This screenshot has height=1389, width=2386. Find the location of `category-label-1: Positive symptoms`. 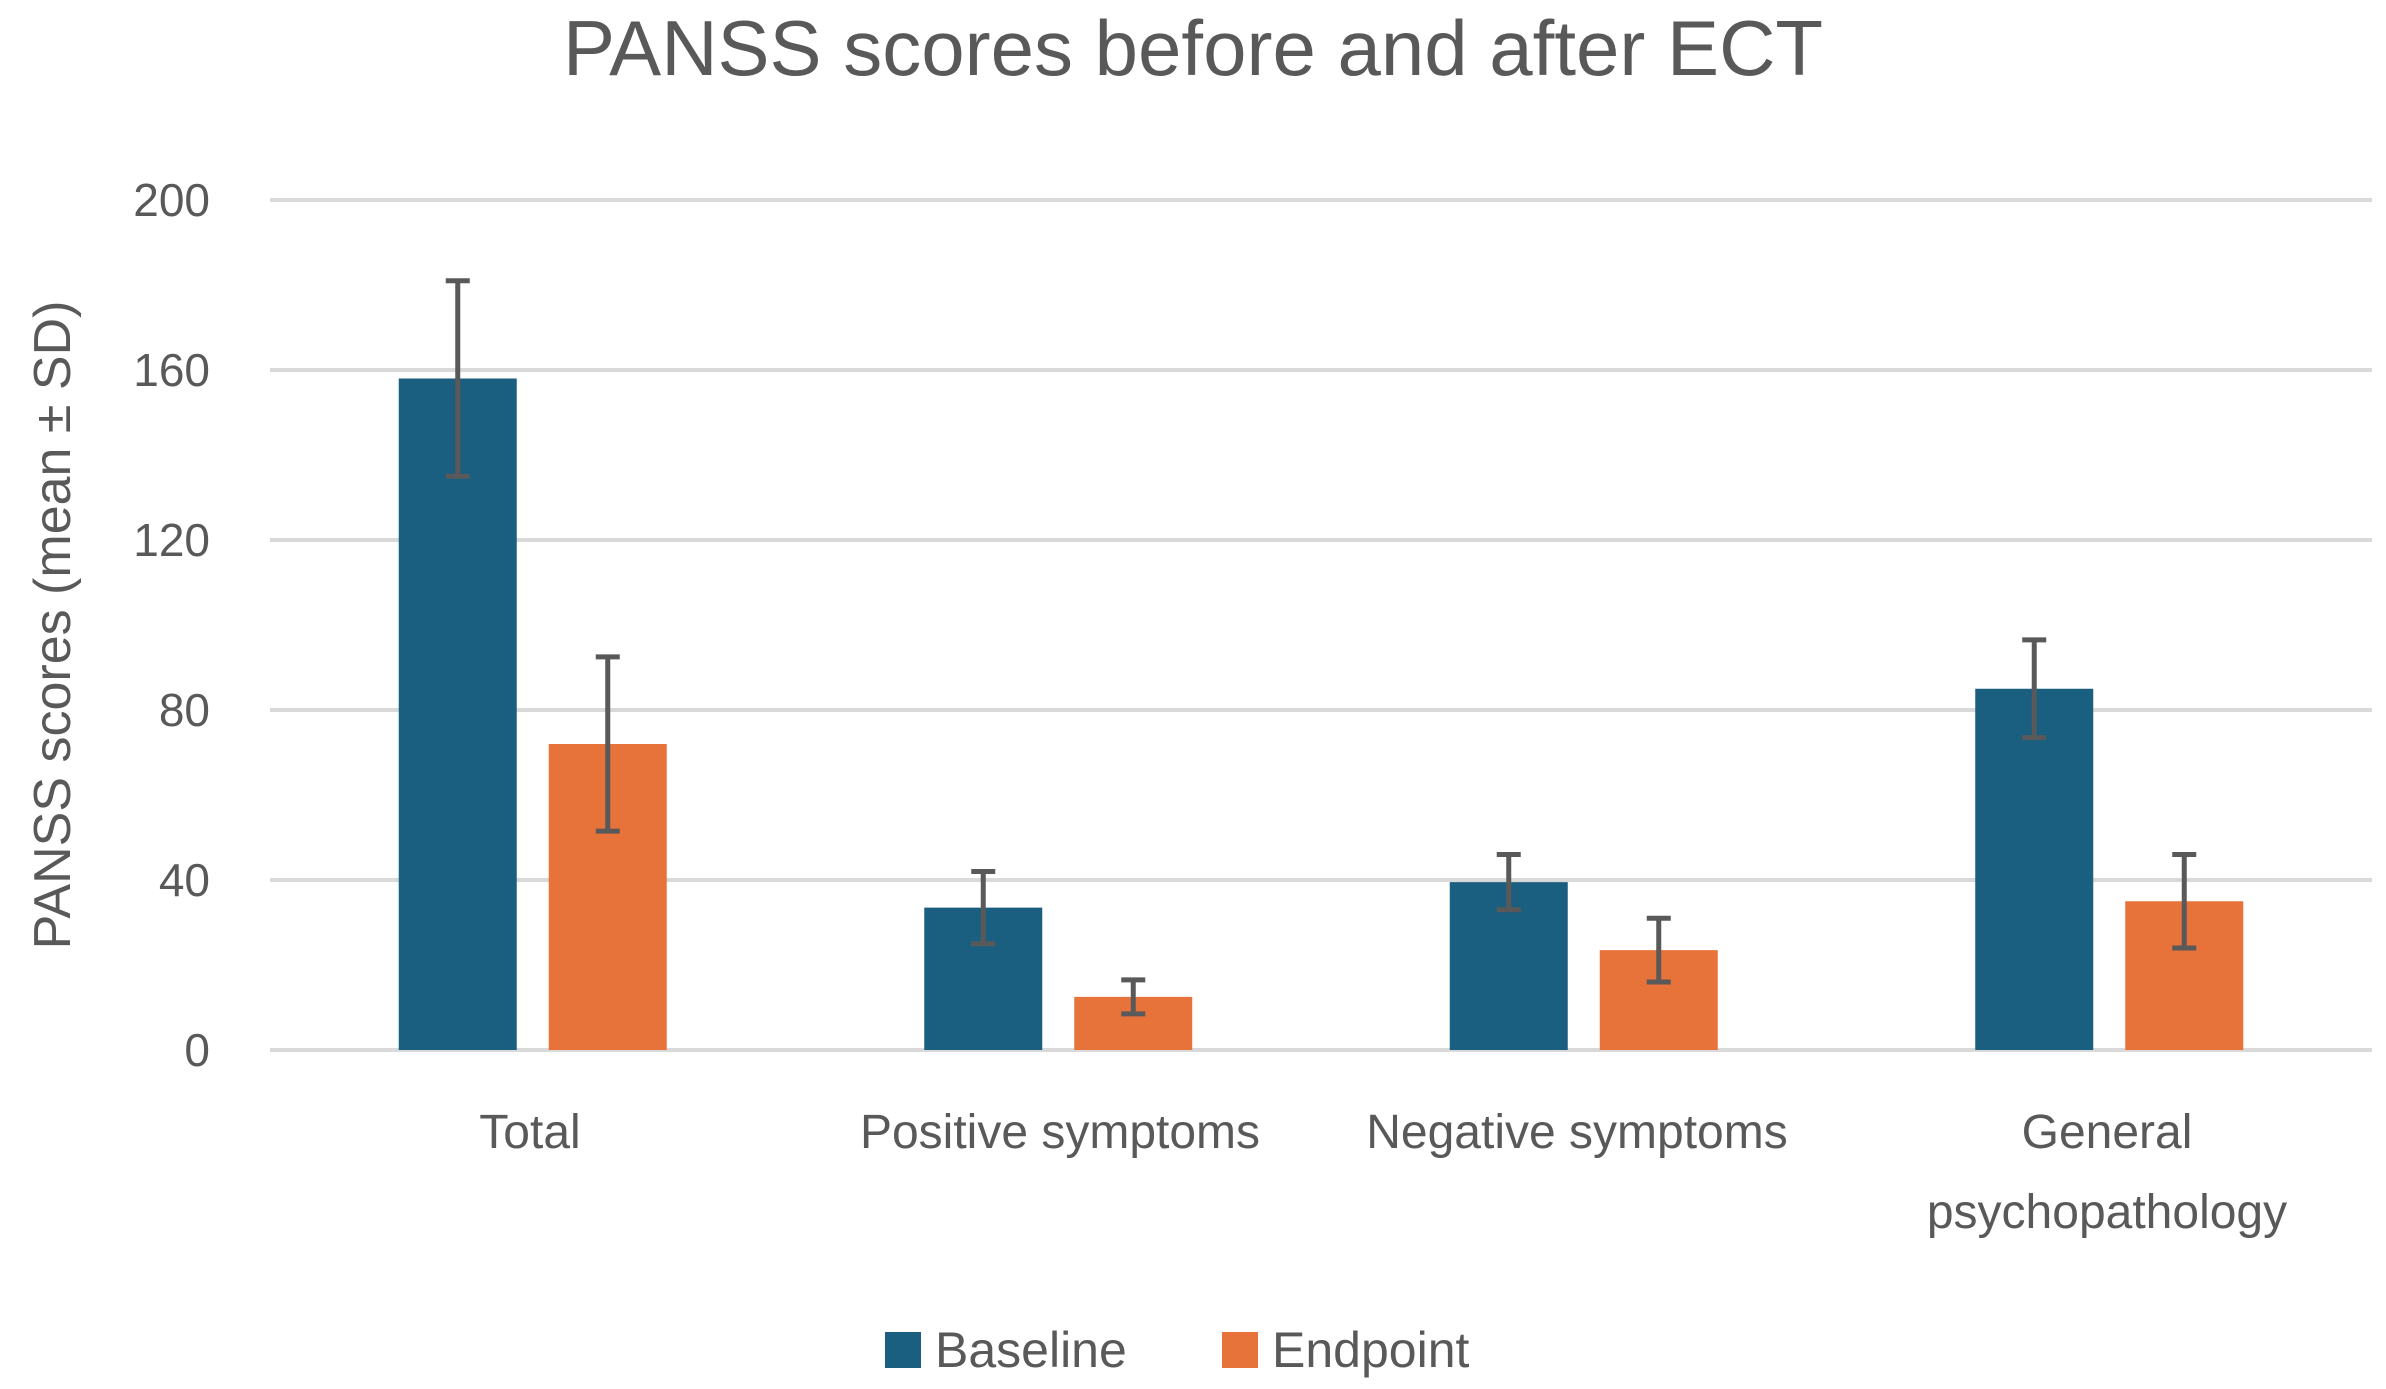

category-label-1: Positive symptoms is located at coordinates (1060, 1132).